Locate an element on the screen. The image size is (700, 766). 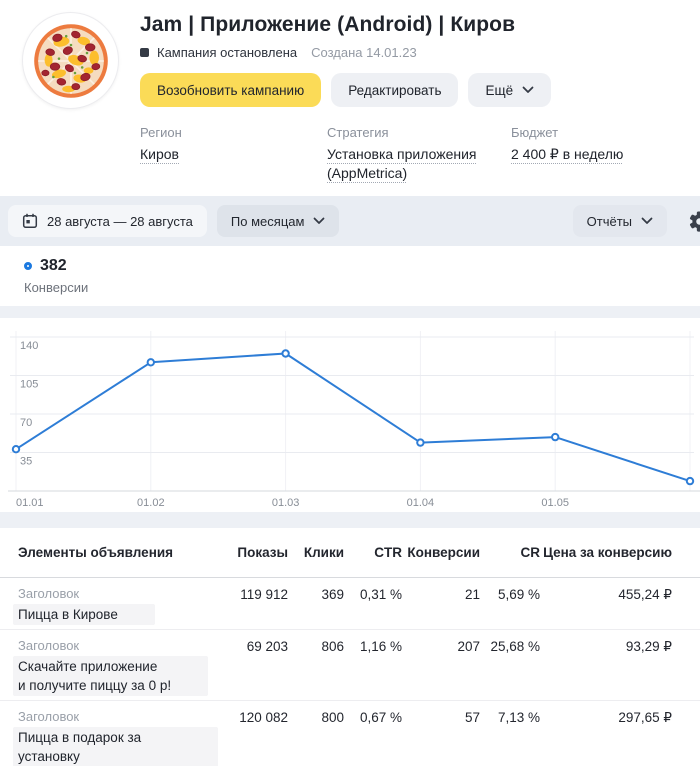
table-cell: 0,67 % is located at coordinates (380, 717).